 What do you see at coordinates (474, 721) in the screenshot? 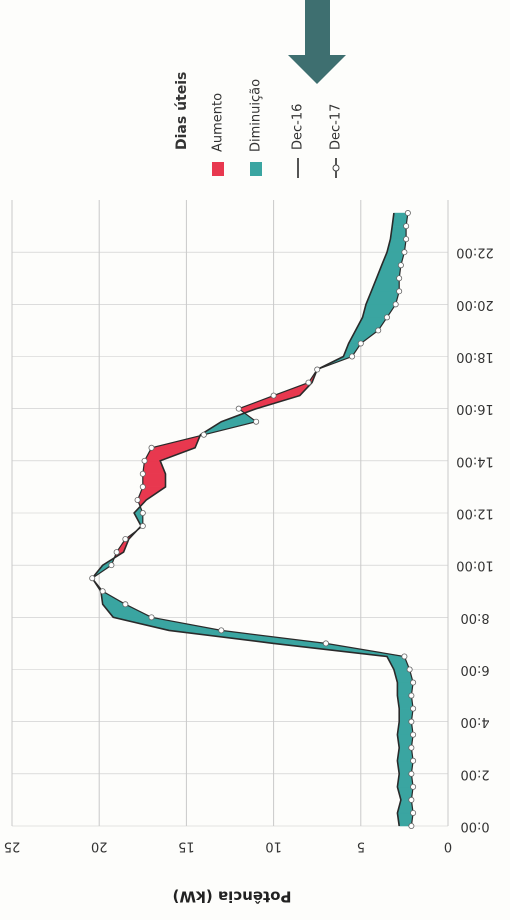
I see `hour-tick-label: 4:00` at bounding box center [474, 721].